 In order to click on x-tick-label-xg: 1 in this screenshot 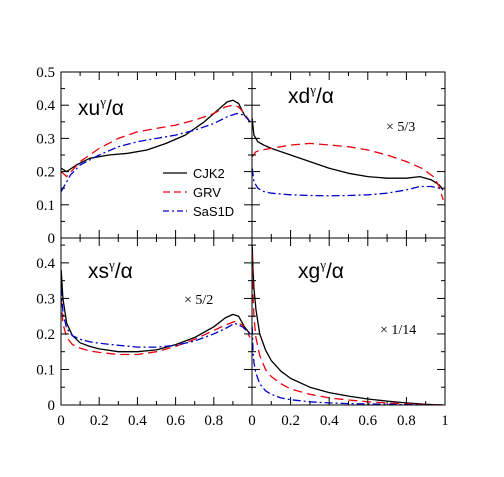, I will do `click(445, 421)`.